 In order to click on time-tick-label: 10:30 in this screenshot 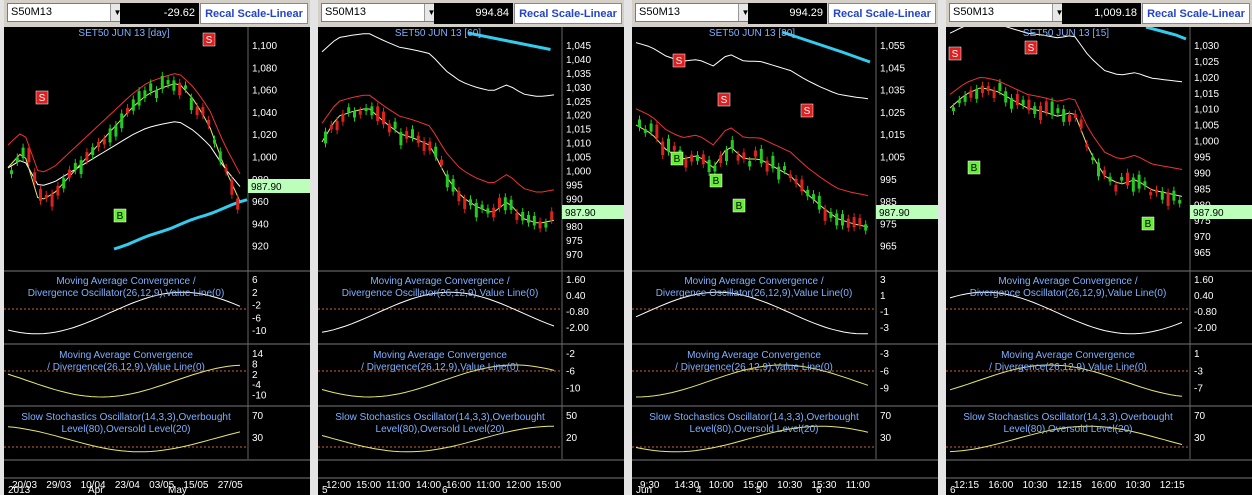, I will do `click(1137, 485)`.